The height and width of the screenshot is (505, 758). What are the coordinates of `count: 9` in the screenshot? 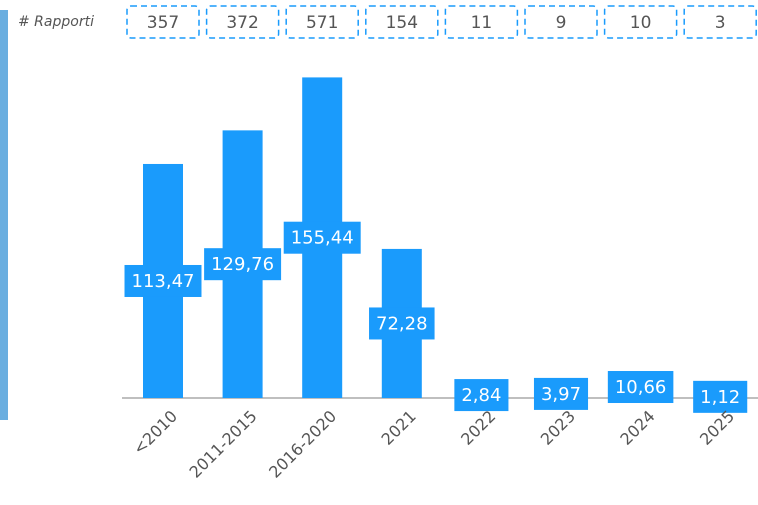 It's located at (561, 23).